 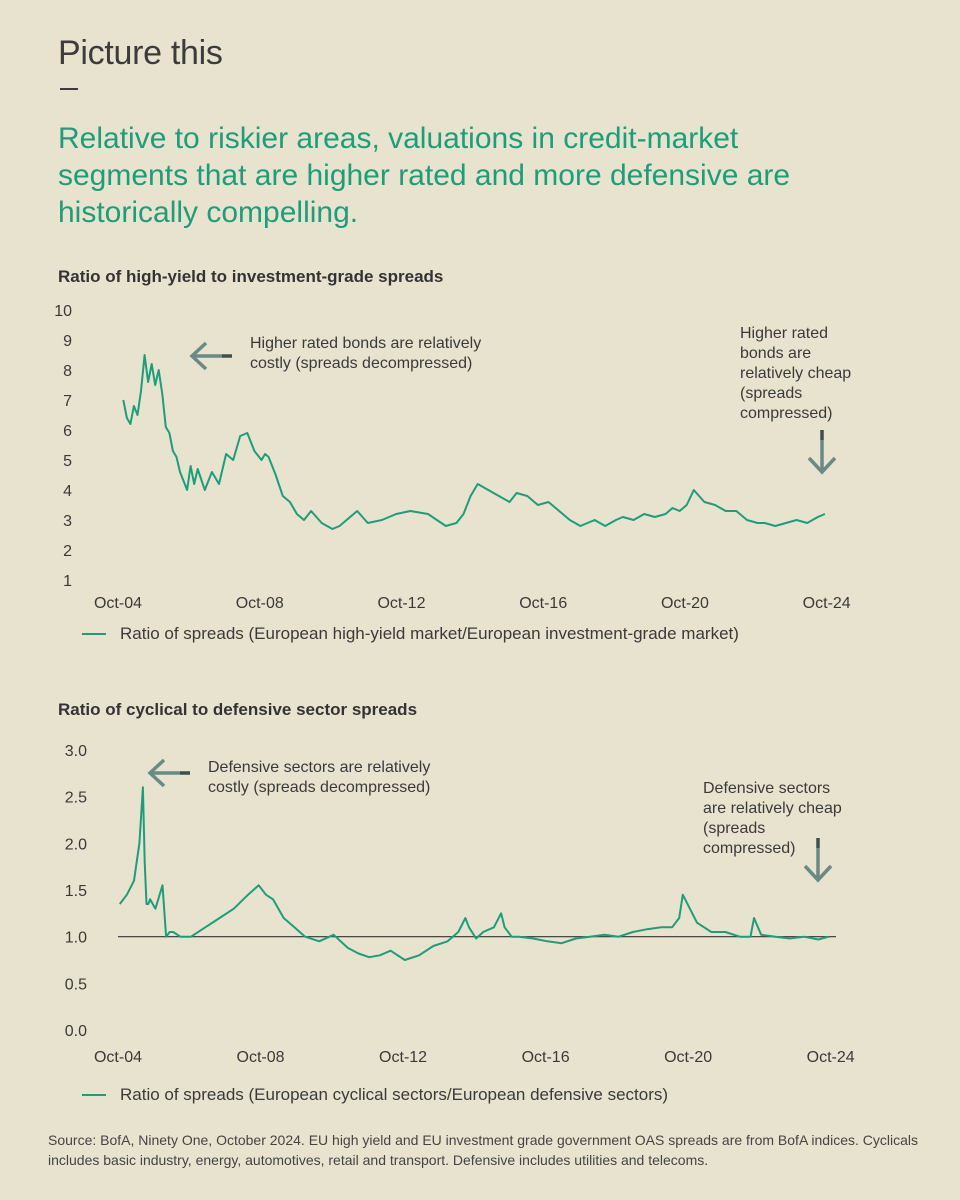 What do you see at coordinates (67, 371) in the screenshot?
I see `chart1-y-tick-label: 8` at bounding box center [67, 371].